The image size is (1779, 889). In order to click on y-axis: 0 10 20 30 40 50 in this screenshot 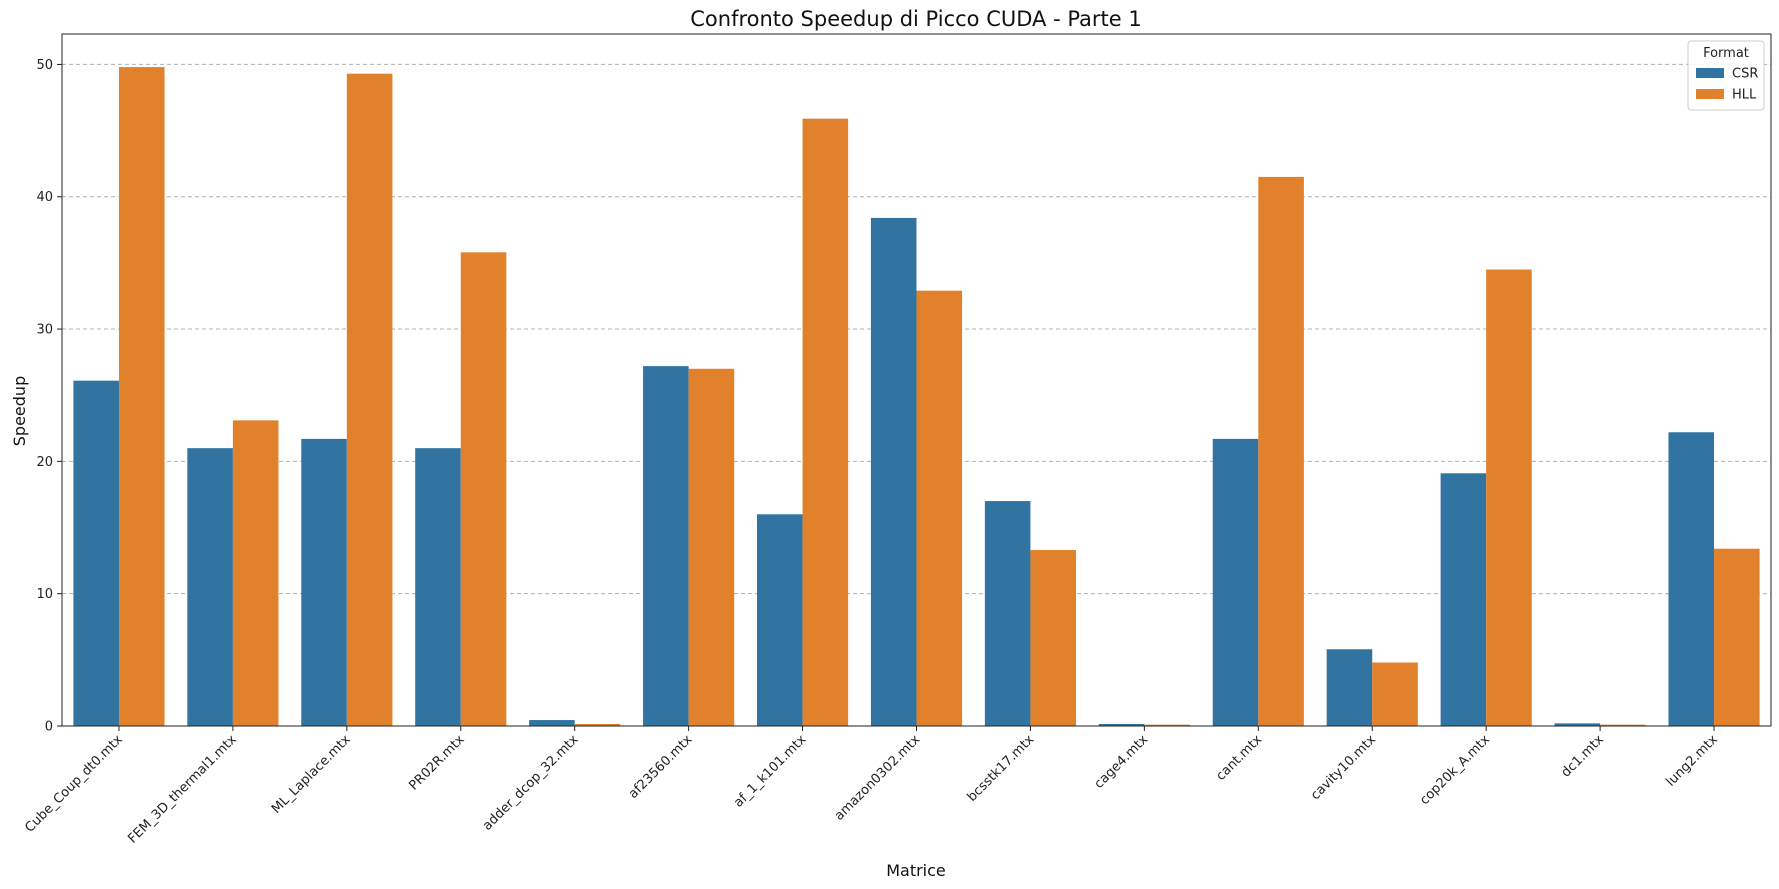, I will do `click(49, 396)`.